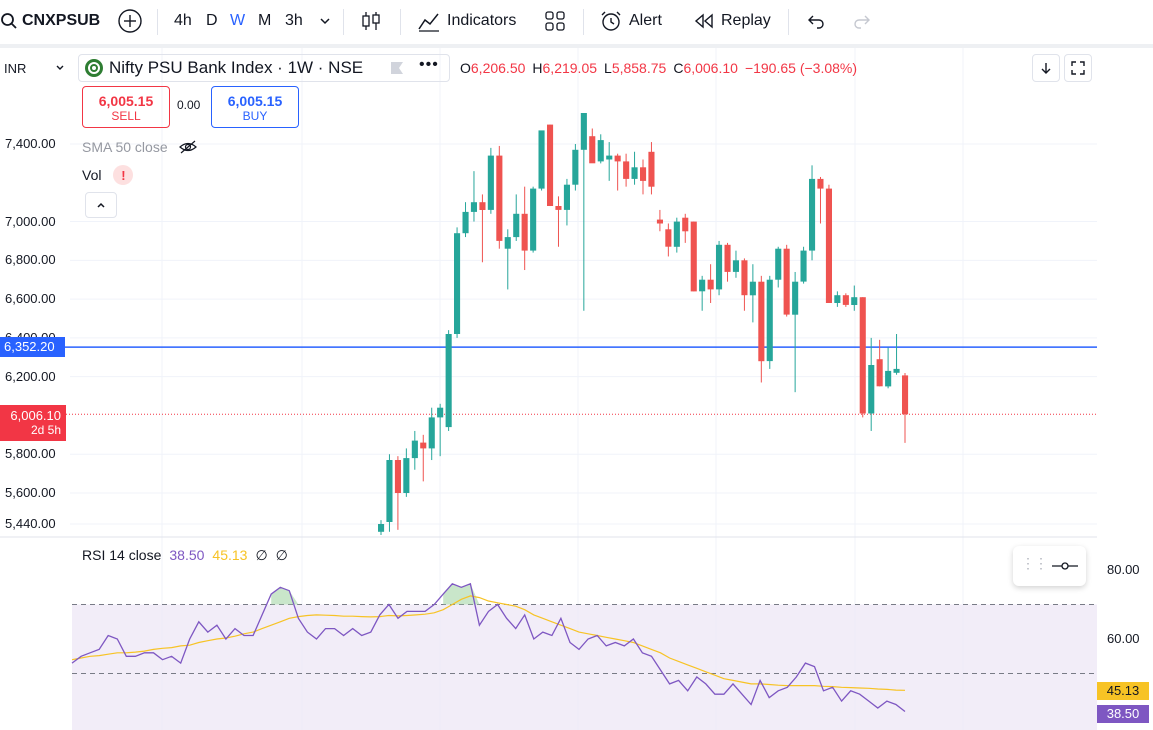 Image resolution: width=1153 pixels, height=730 pixels. Describe the element at coordinates (236, 67) in the screenshot. I see `series-title: Nifty PSU Bank Index · 1W · NSE` at that location.